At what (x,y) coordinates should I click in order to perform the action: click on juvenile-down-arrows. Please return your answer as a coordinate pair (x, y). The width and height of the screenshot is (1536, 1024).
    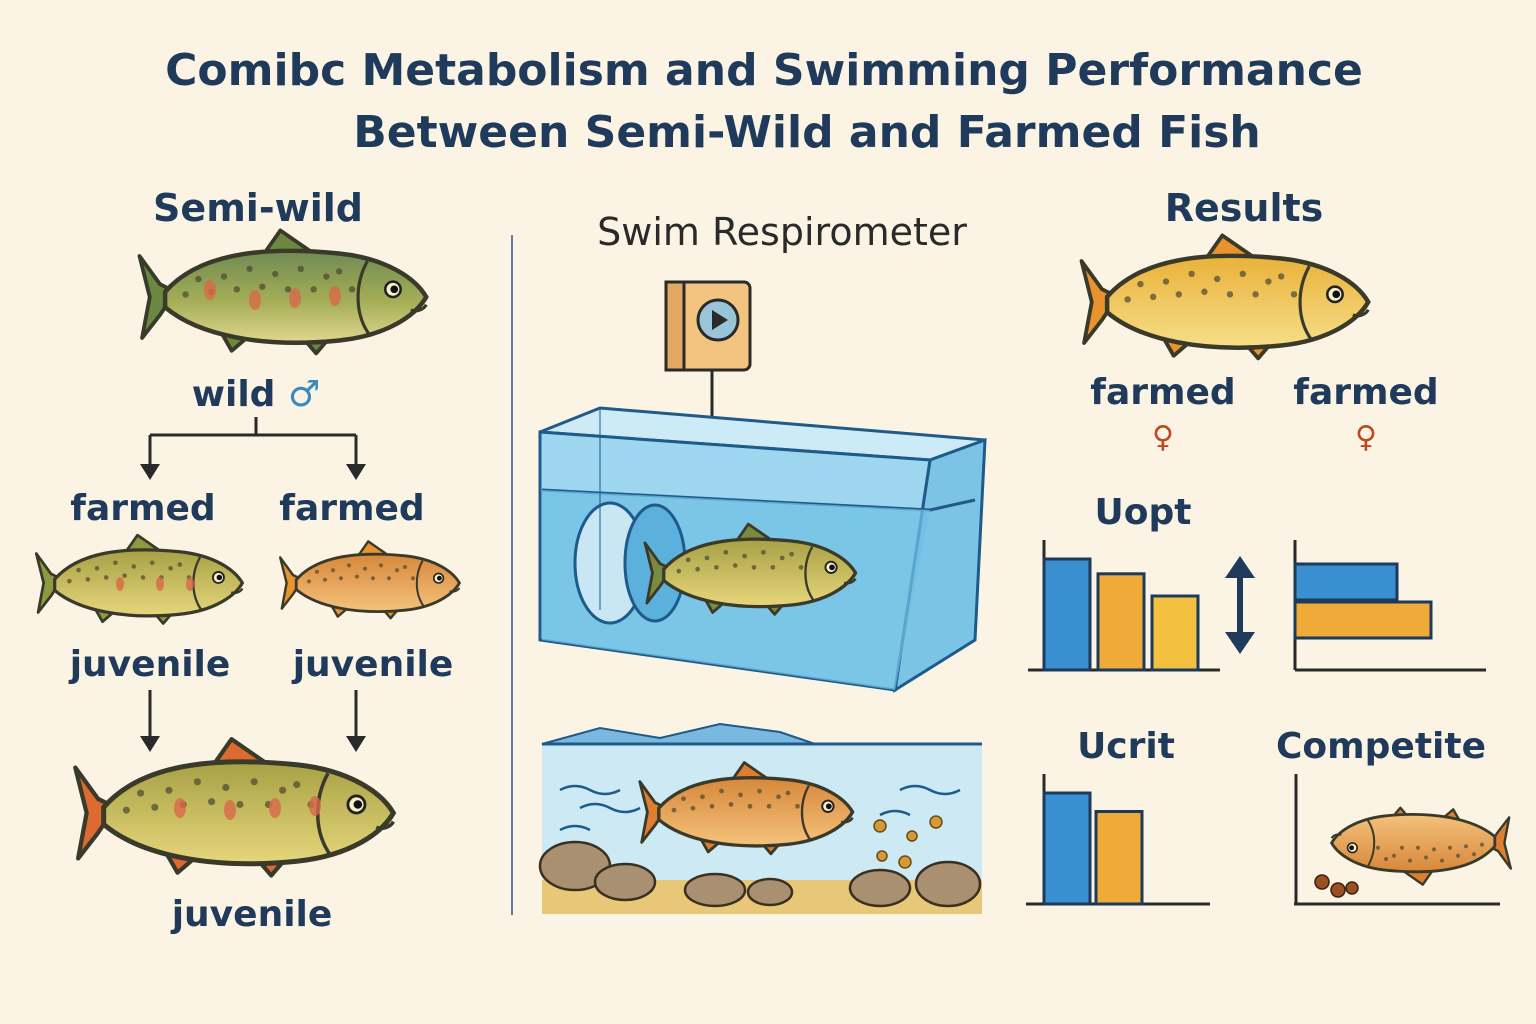
    Looking at the image, I should click on (253, 721).